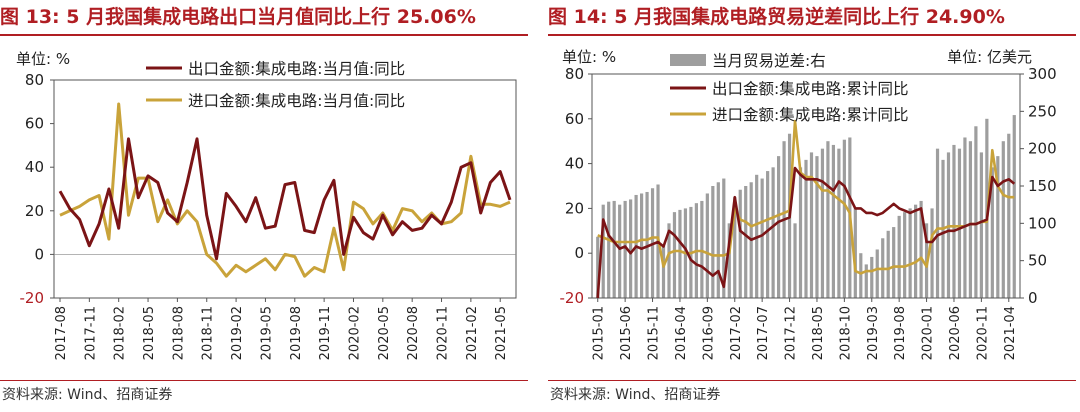 The image size is (1080, 412). What do you see at coordinates (34, 80) in the screenshot?
I see `y-tick-label-left: 80` at bounding box center [34, 80].